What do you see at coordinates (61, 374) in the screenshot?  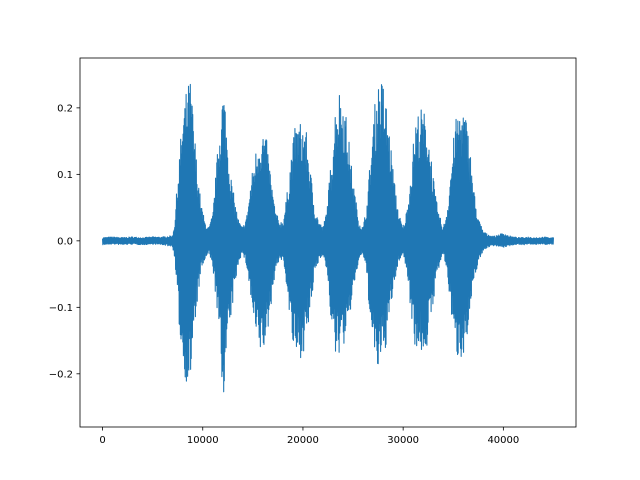 I see `y-tick-label: −0.2` at bounding box center [61, 374].